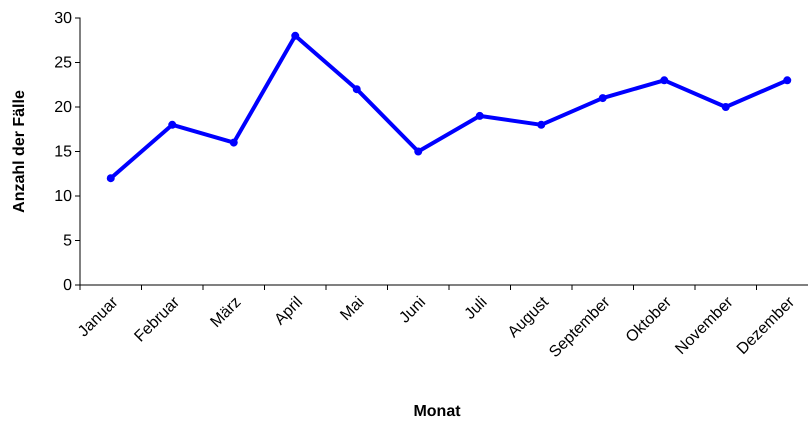 This screenshot has width=808, height=422. Describe the element at coordinates (67, 285) in the screenshot. I see `y-tick-label: 0` at that location.